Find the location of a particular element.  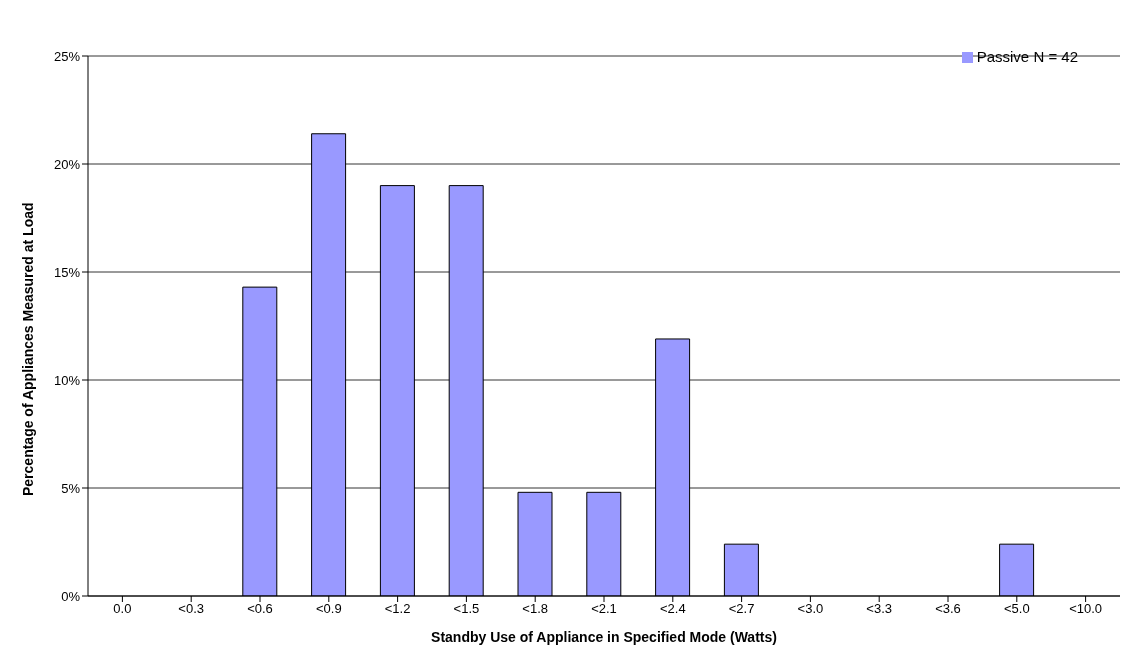

x-tick-label: <2.7 is located at coordinates (741, 609).